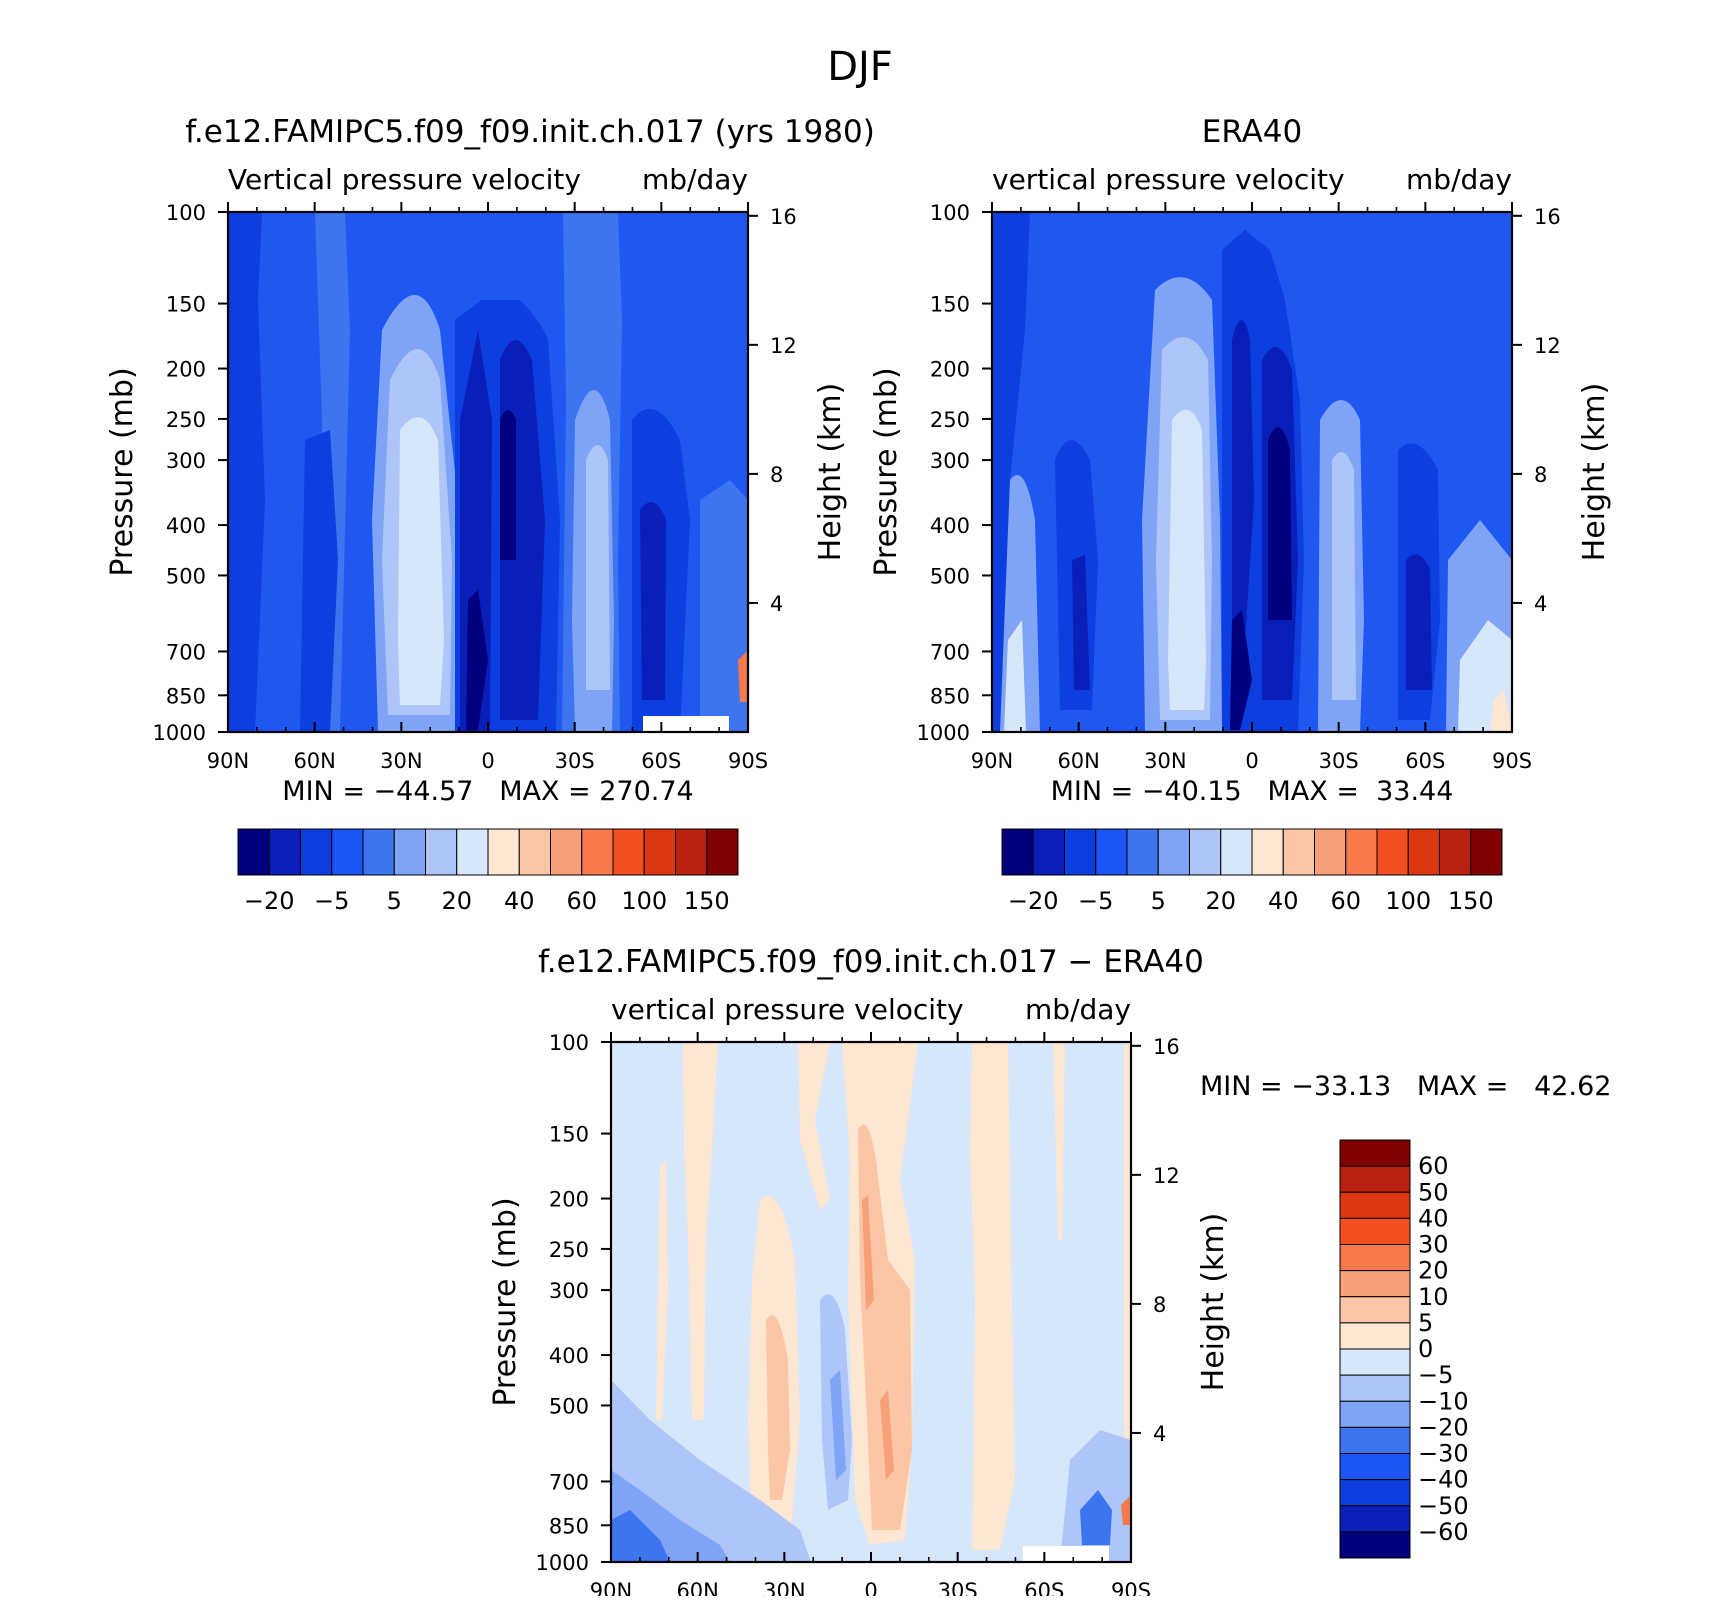 This screenshot has height=1600, width=1710. What do you see at coordinates (569, 1043) in the screenshot?
I see `y-tick-label: 100` at bounding box center [569, 1043].